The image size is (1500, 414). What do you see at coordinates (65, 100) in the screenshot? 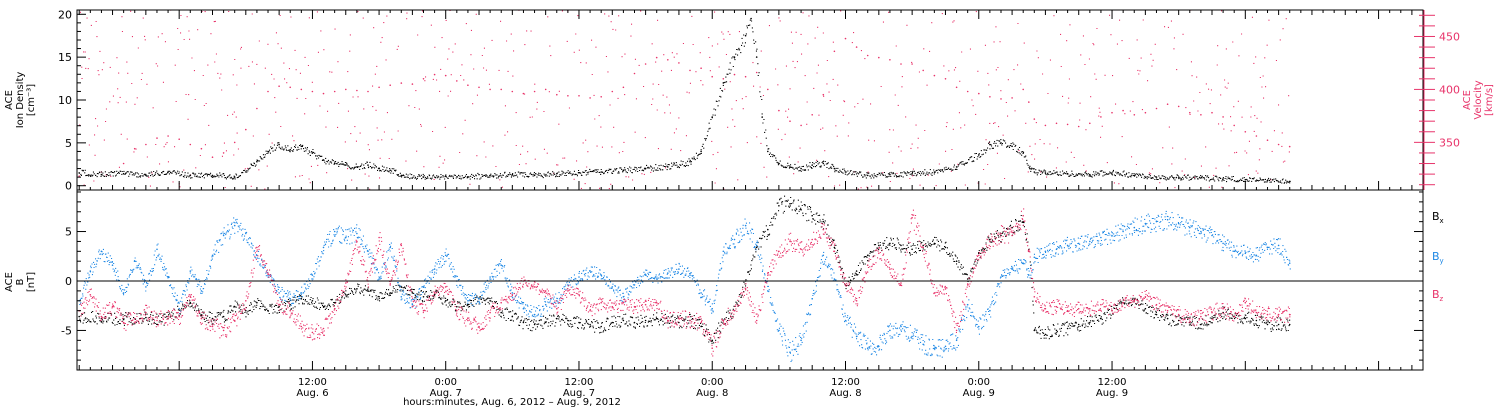
I see `density-tick-label: 10` at bounding box center [65, 100].